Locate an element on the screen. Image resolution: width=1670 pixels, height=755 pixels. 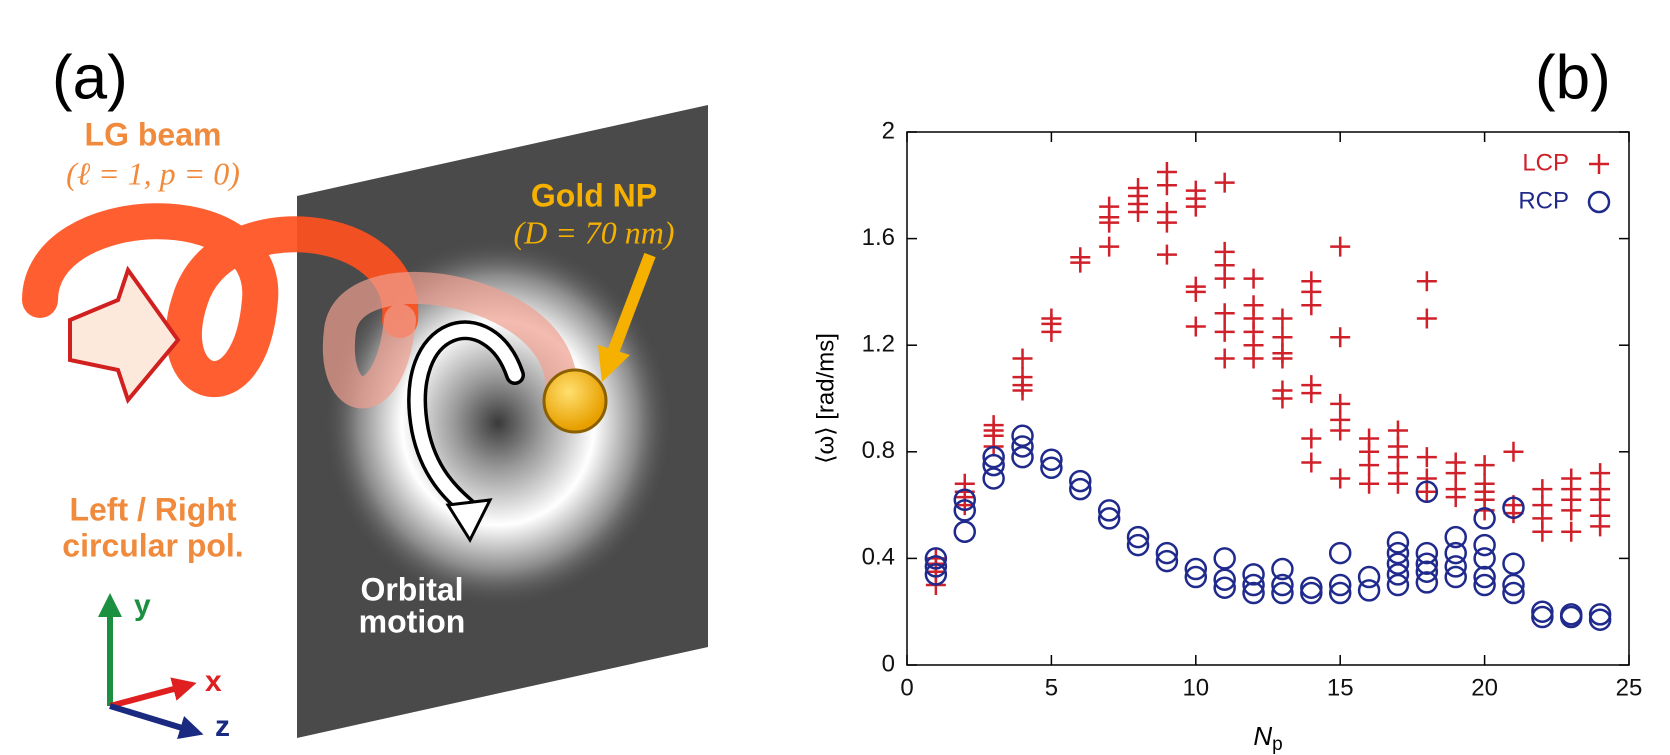
gold-np is located at coordinates (575, 401).